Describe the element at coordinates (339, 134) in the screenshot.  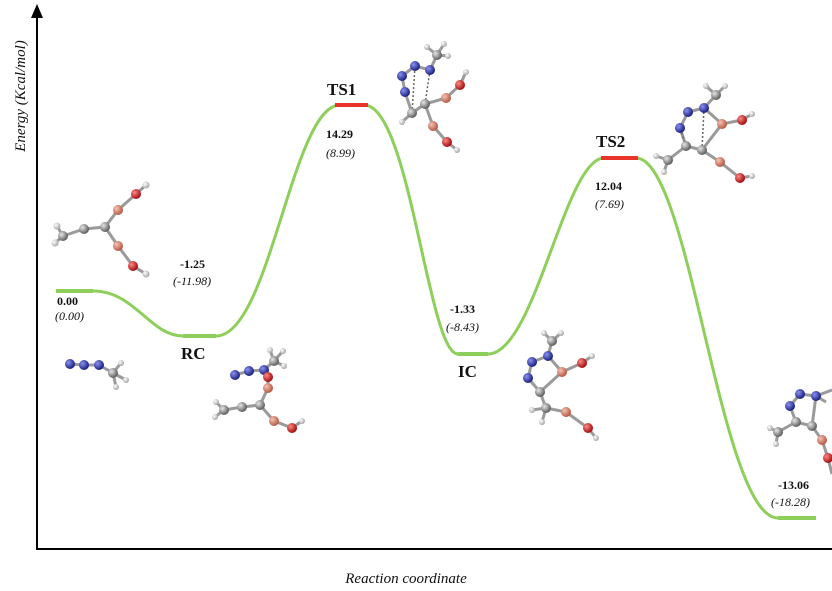
I see `energy-value-ts1: 14.29` at that location.